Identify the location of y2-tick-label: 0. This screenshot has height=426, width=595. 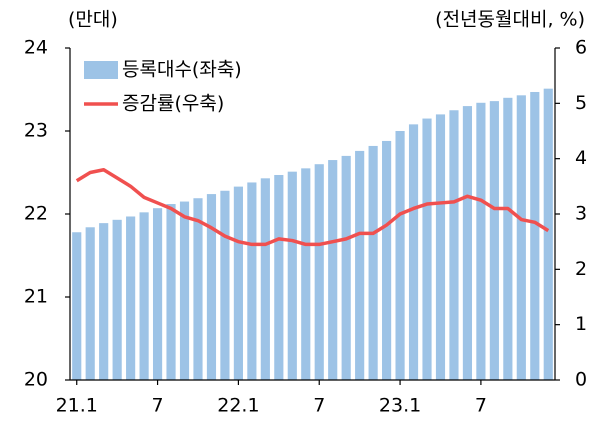
(581, 380).